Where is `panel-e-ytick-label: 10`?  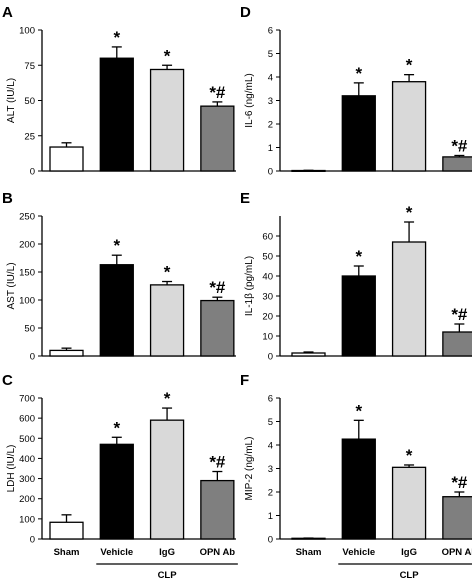 panel-e-ytick-label: 10 is located at coordinates (267, 337).